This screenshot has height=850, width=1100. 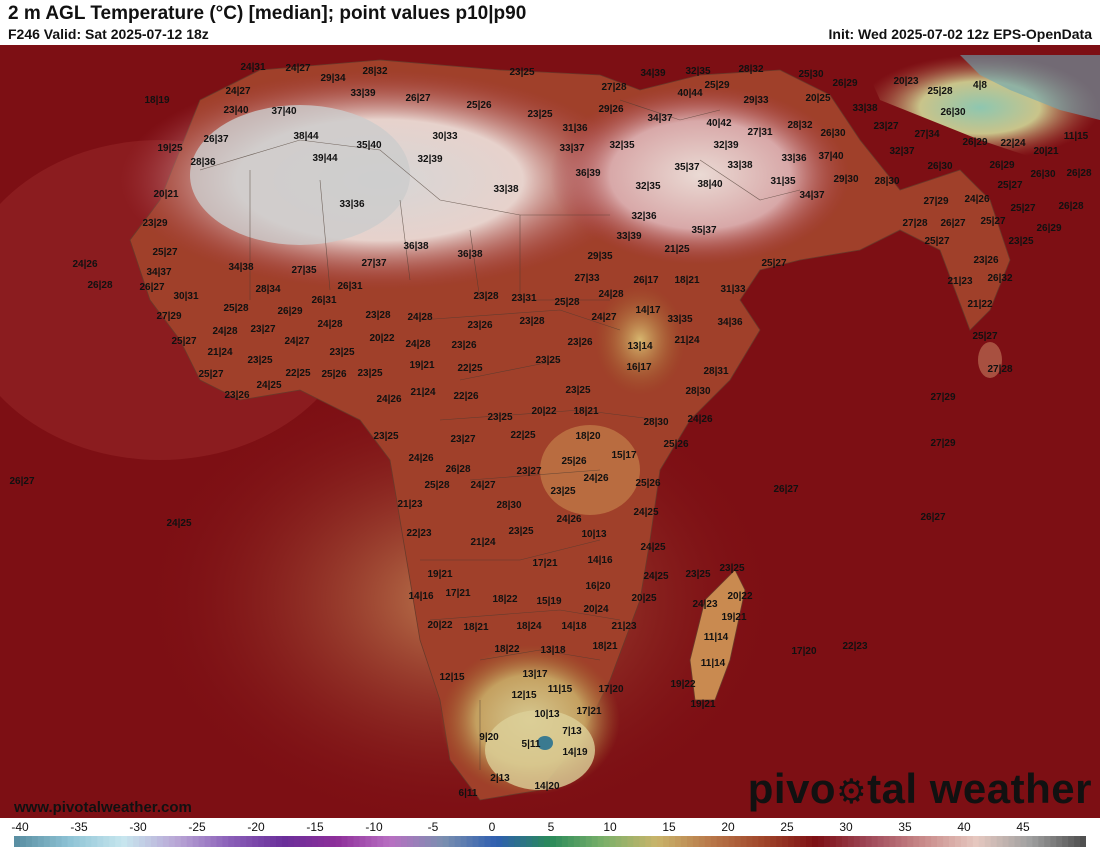 What do you see at coordinates (545, 563) in the screenshot?
I see `point-value-label: 17|21` at bounding box center [545, 563].